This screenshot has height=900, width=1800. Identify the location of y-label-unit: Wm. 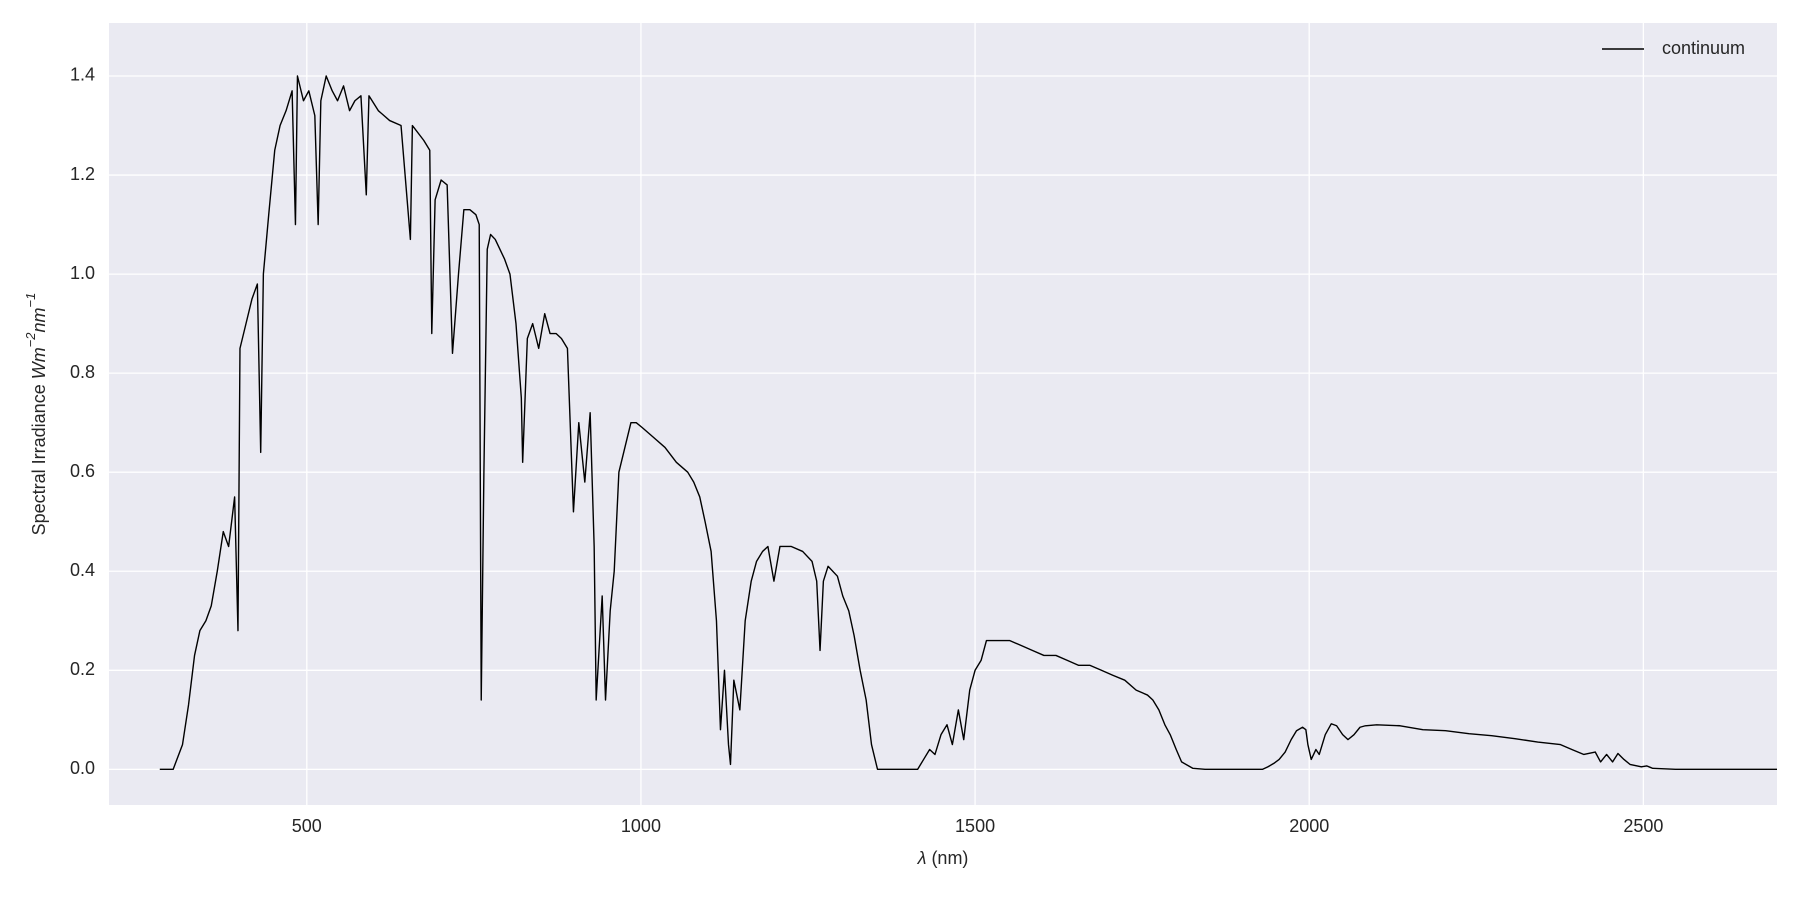
(39, 363).